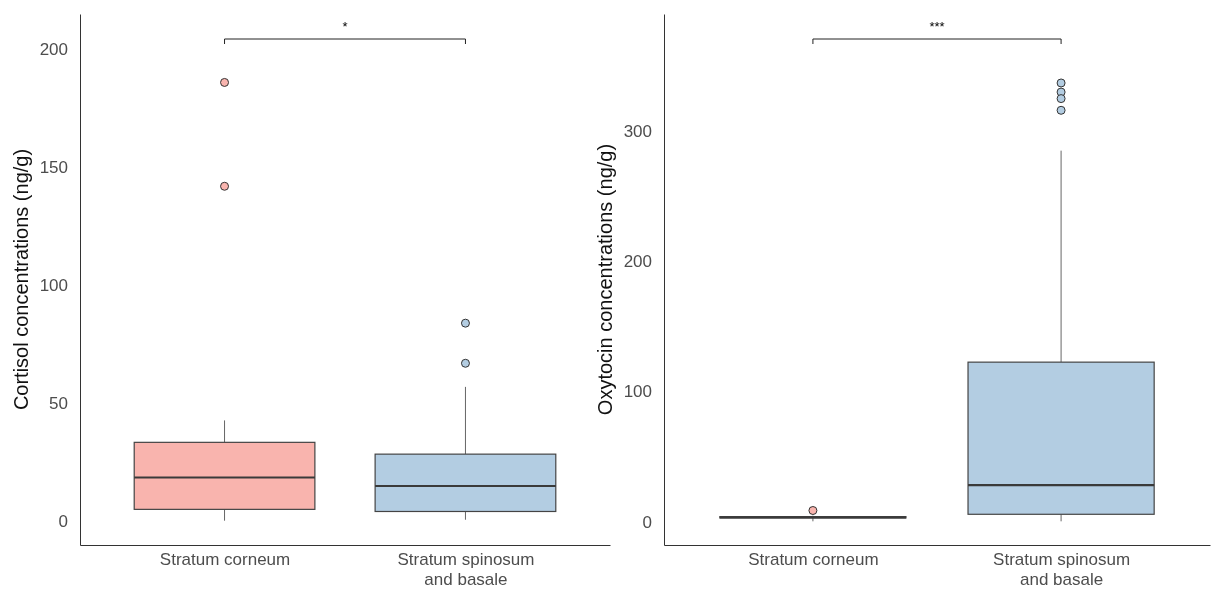 The image size is (1211, 589). What do you see at coordinates (58, 404) in the screenshot?
I see `y-tick-label: 50` at bounding box center [58, 404].